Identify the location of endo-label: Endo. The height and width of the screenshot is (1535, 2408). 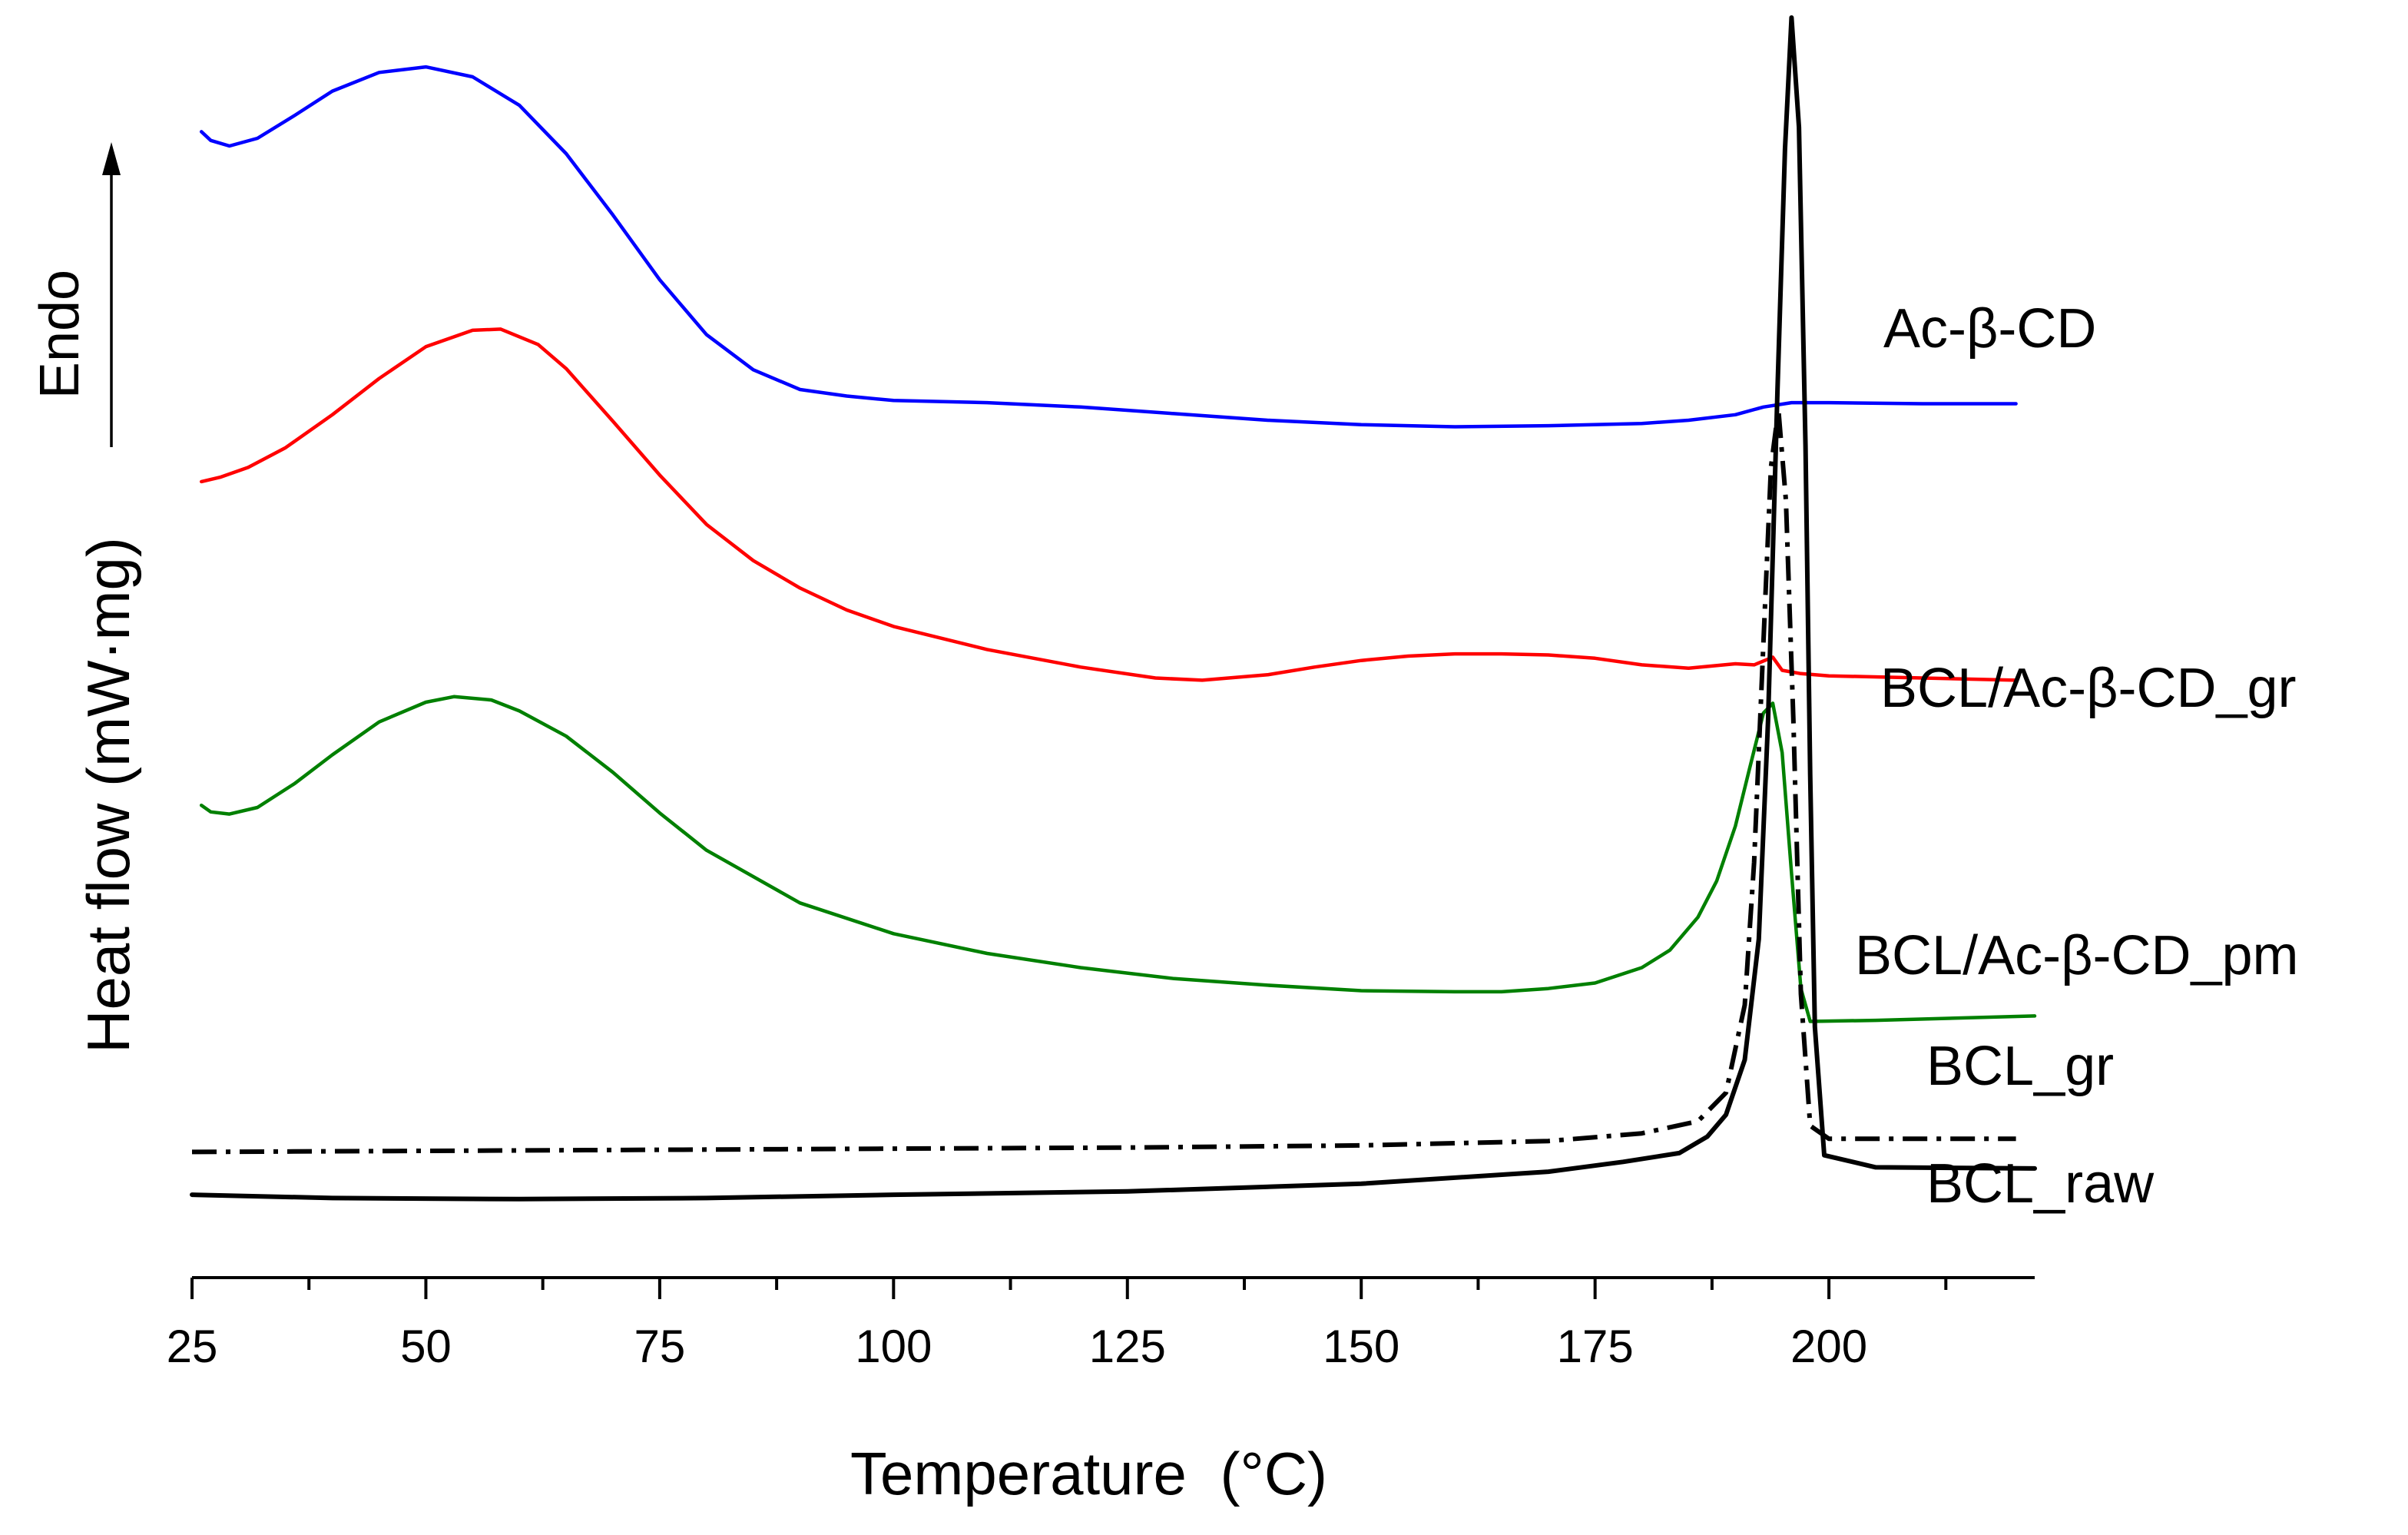
(60, 334).